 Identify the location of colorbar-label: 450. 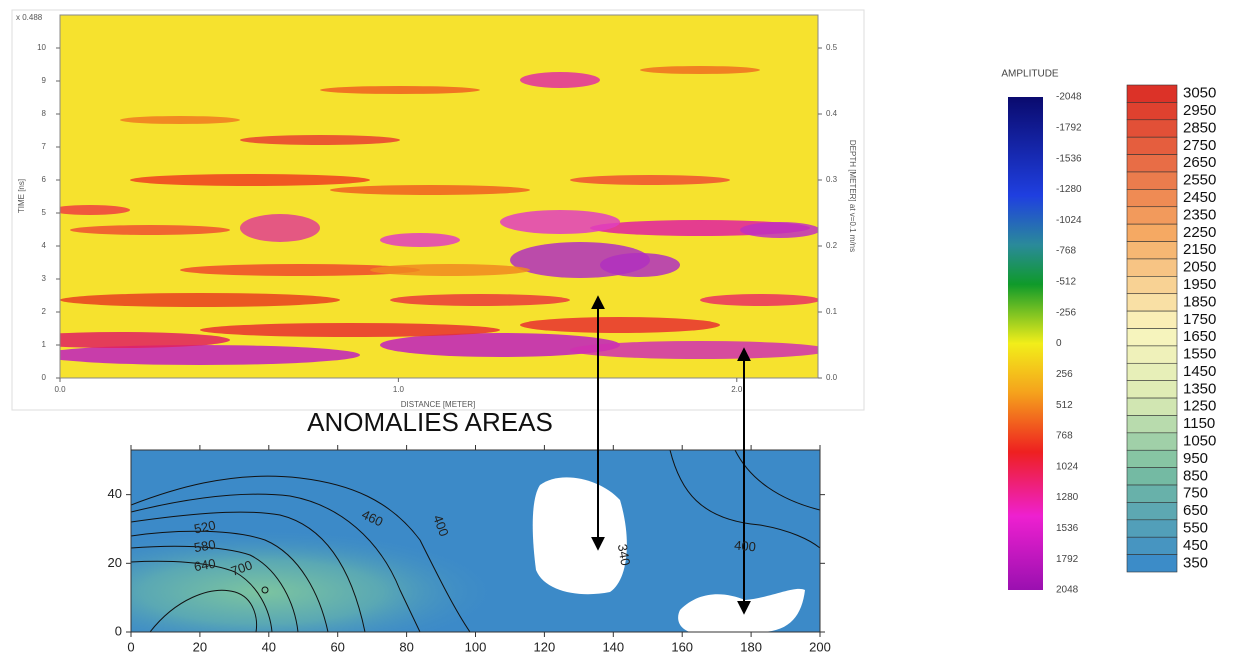
(1195, 545).